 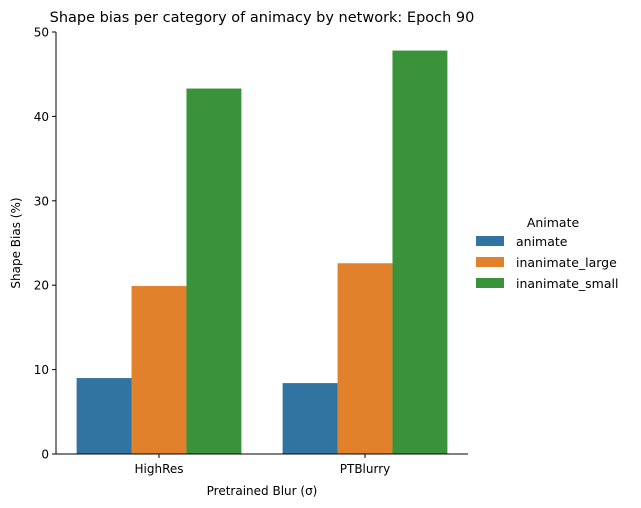 What do you see at coordinates (41, 201) in the screenshot?
I see `y-tick-label: 30` at bounding box center [41, 201].